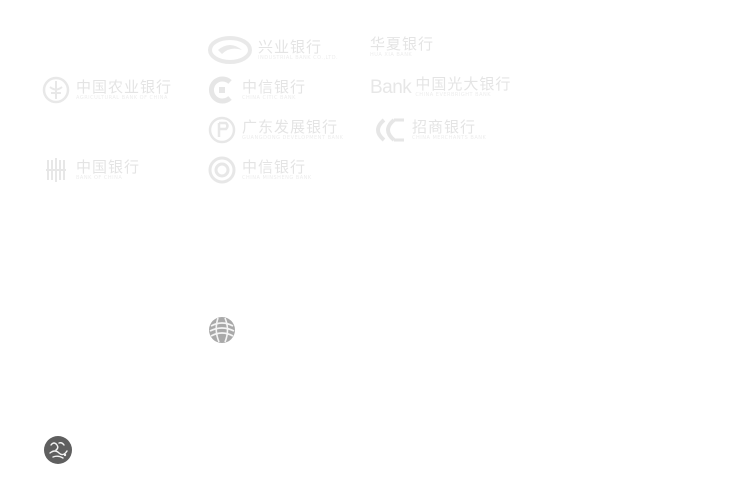  I want to click on globe-icon, so click(222, 330).